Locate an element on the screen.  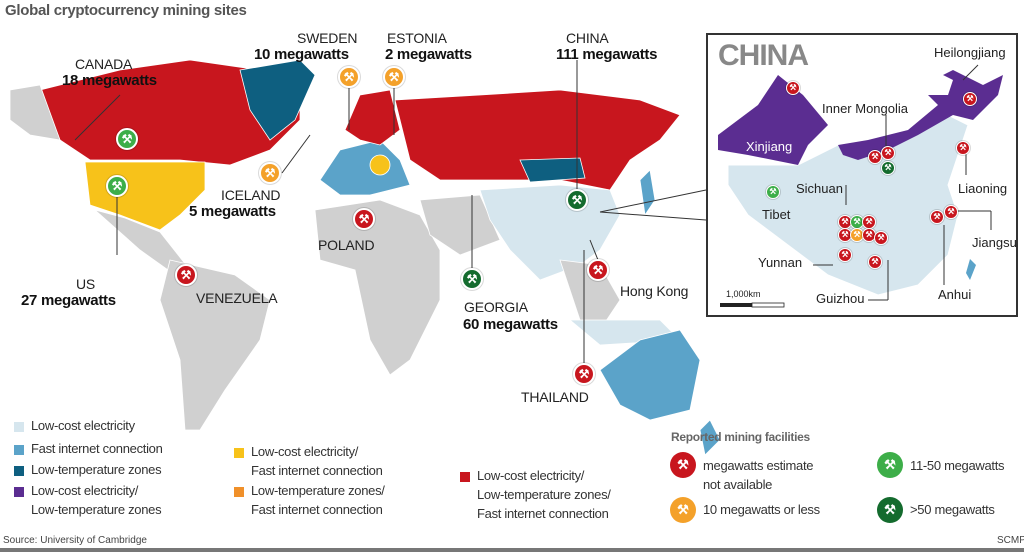
legend-low-temp: Low-temperature zones is located at coordinates (96, 469).